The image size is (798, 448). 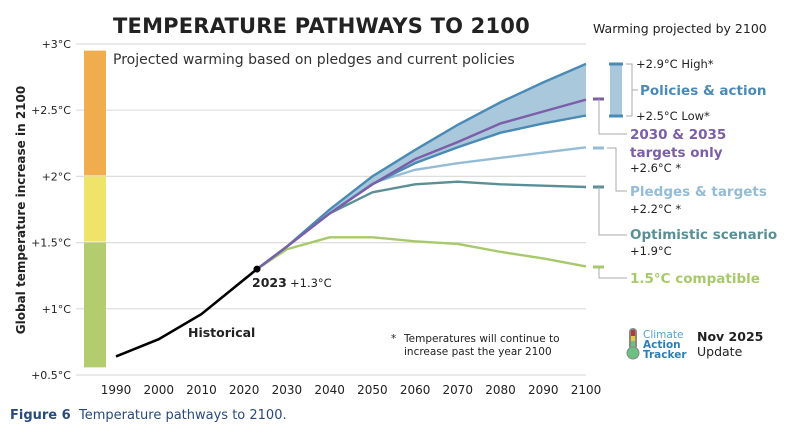 I want to click on climate-action-tracker-logo: Climate Action Tracker, so click(x=656, y=344).